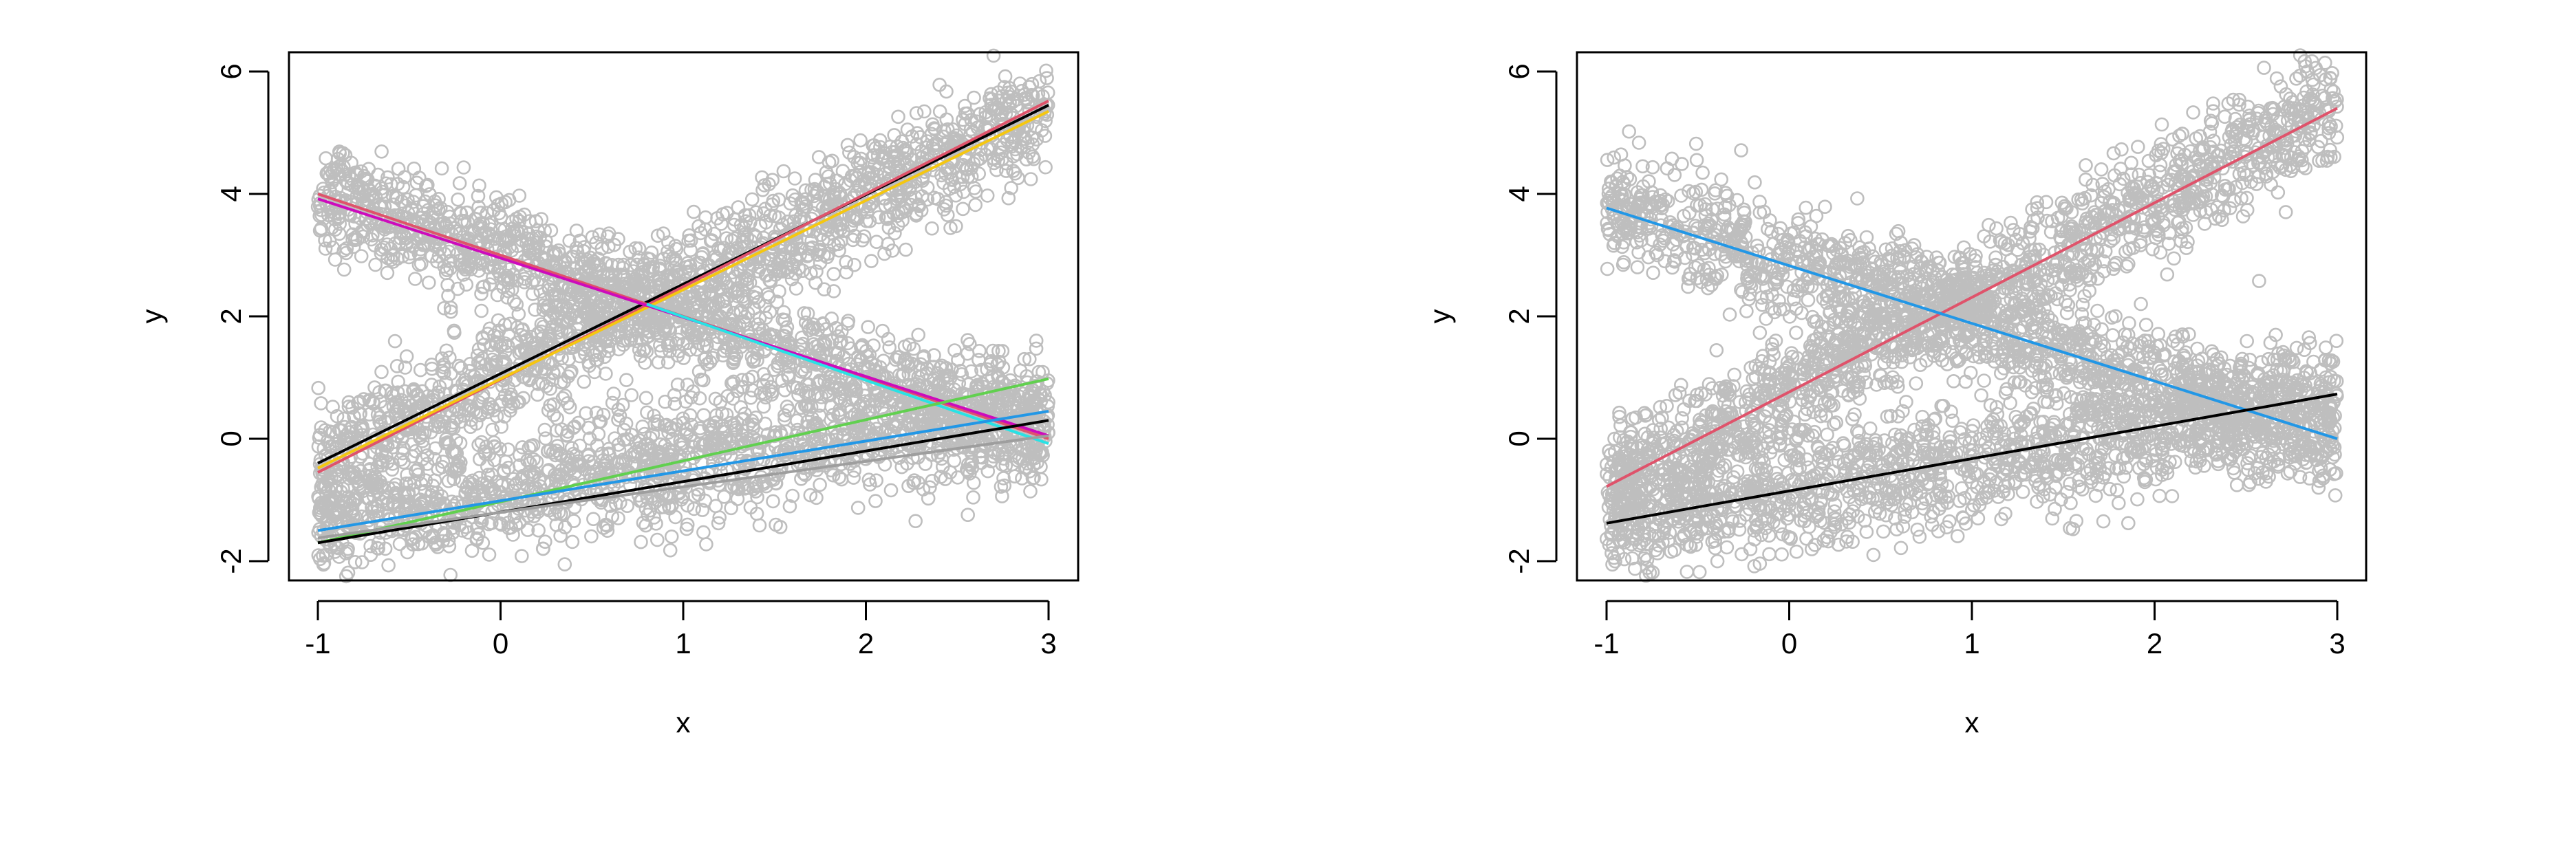 The width and height of the screenshot is (2576, 850). I want to click on y-axis-title: y, so click(152, 316).